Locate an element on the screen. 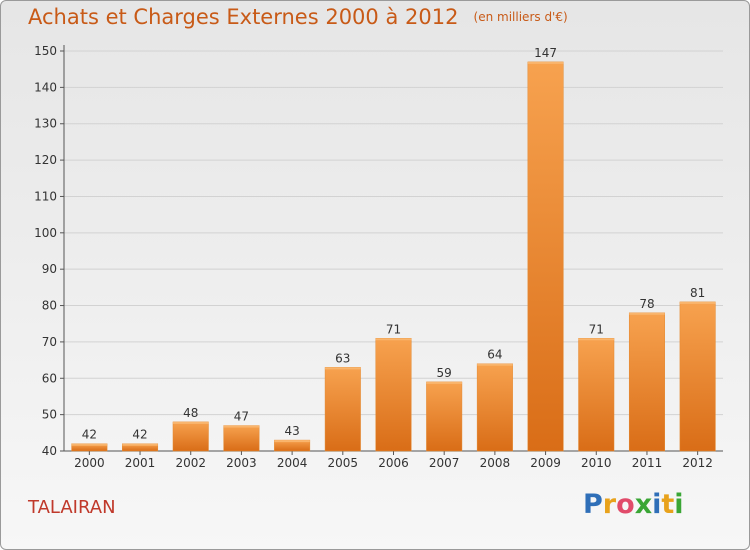 This screenshot has height=550, width=750. value-label-2012: 81 is located at coordinates (697, 293).